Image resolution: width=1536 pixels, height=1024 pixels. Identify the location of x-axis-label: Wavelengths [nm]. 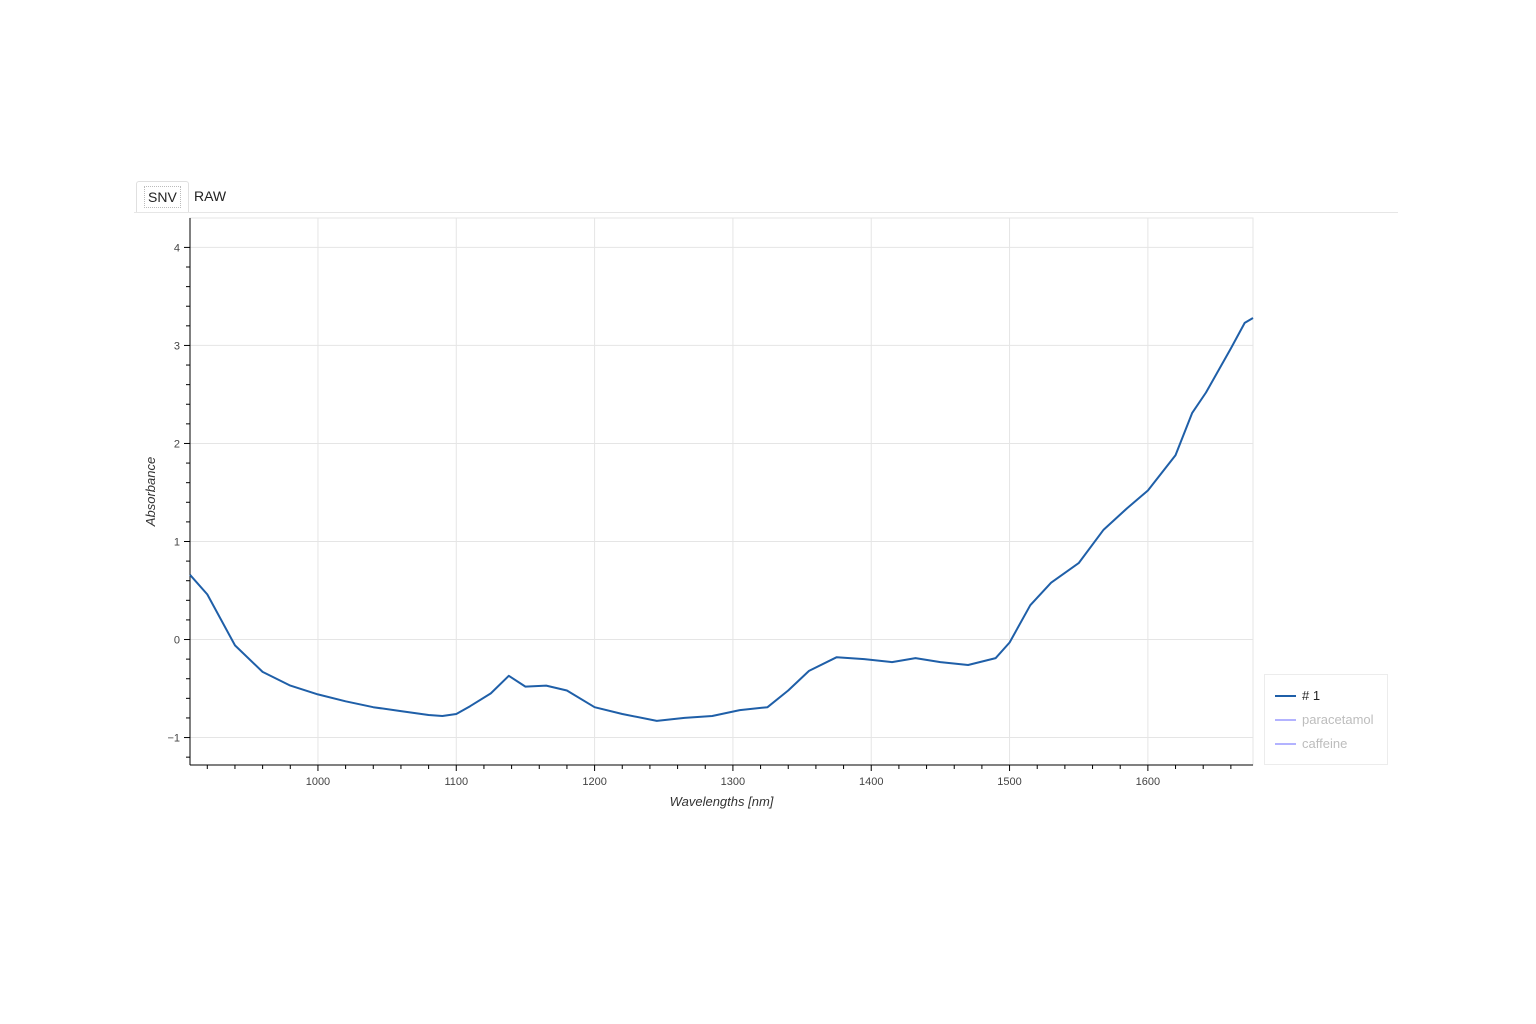
(722, 801).